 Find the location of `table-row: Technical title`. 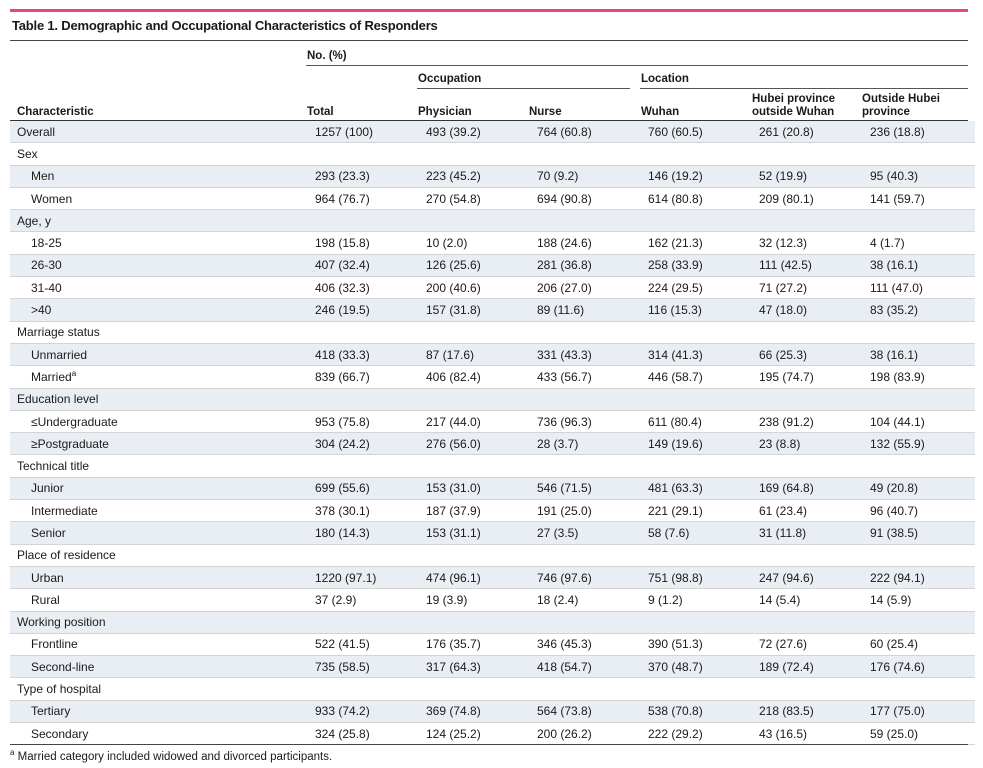

table-row: Technical title is located at coordinates (492, 466).